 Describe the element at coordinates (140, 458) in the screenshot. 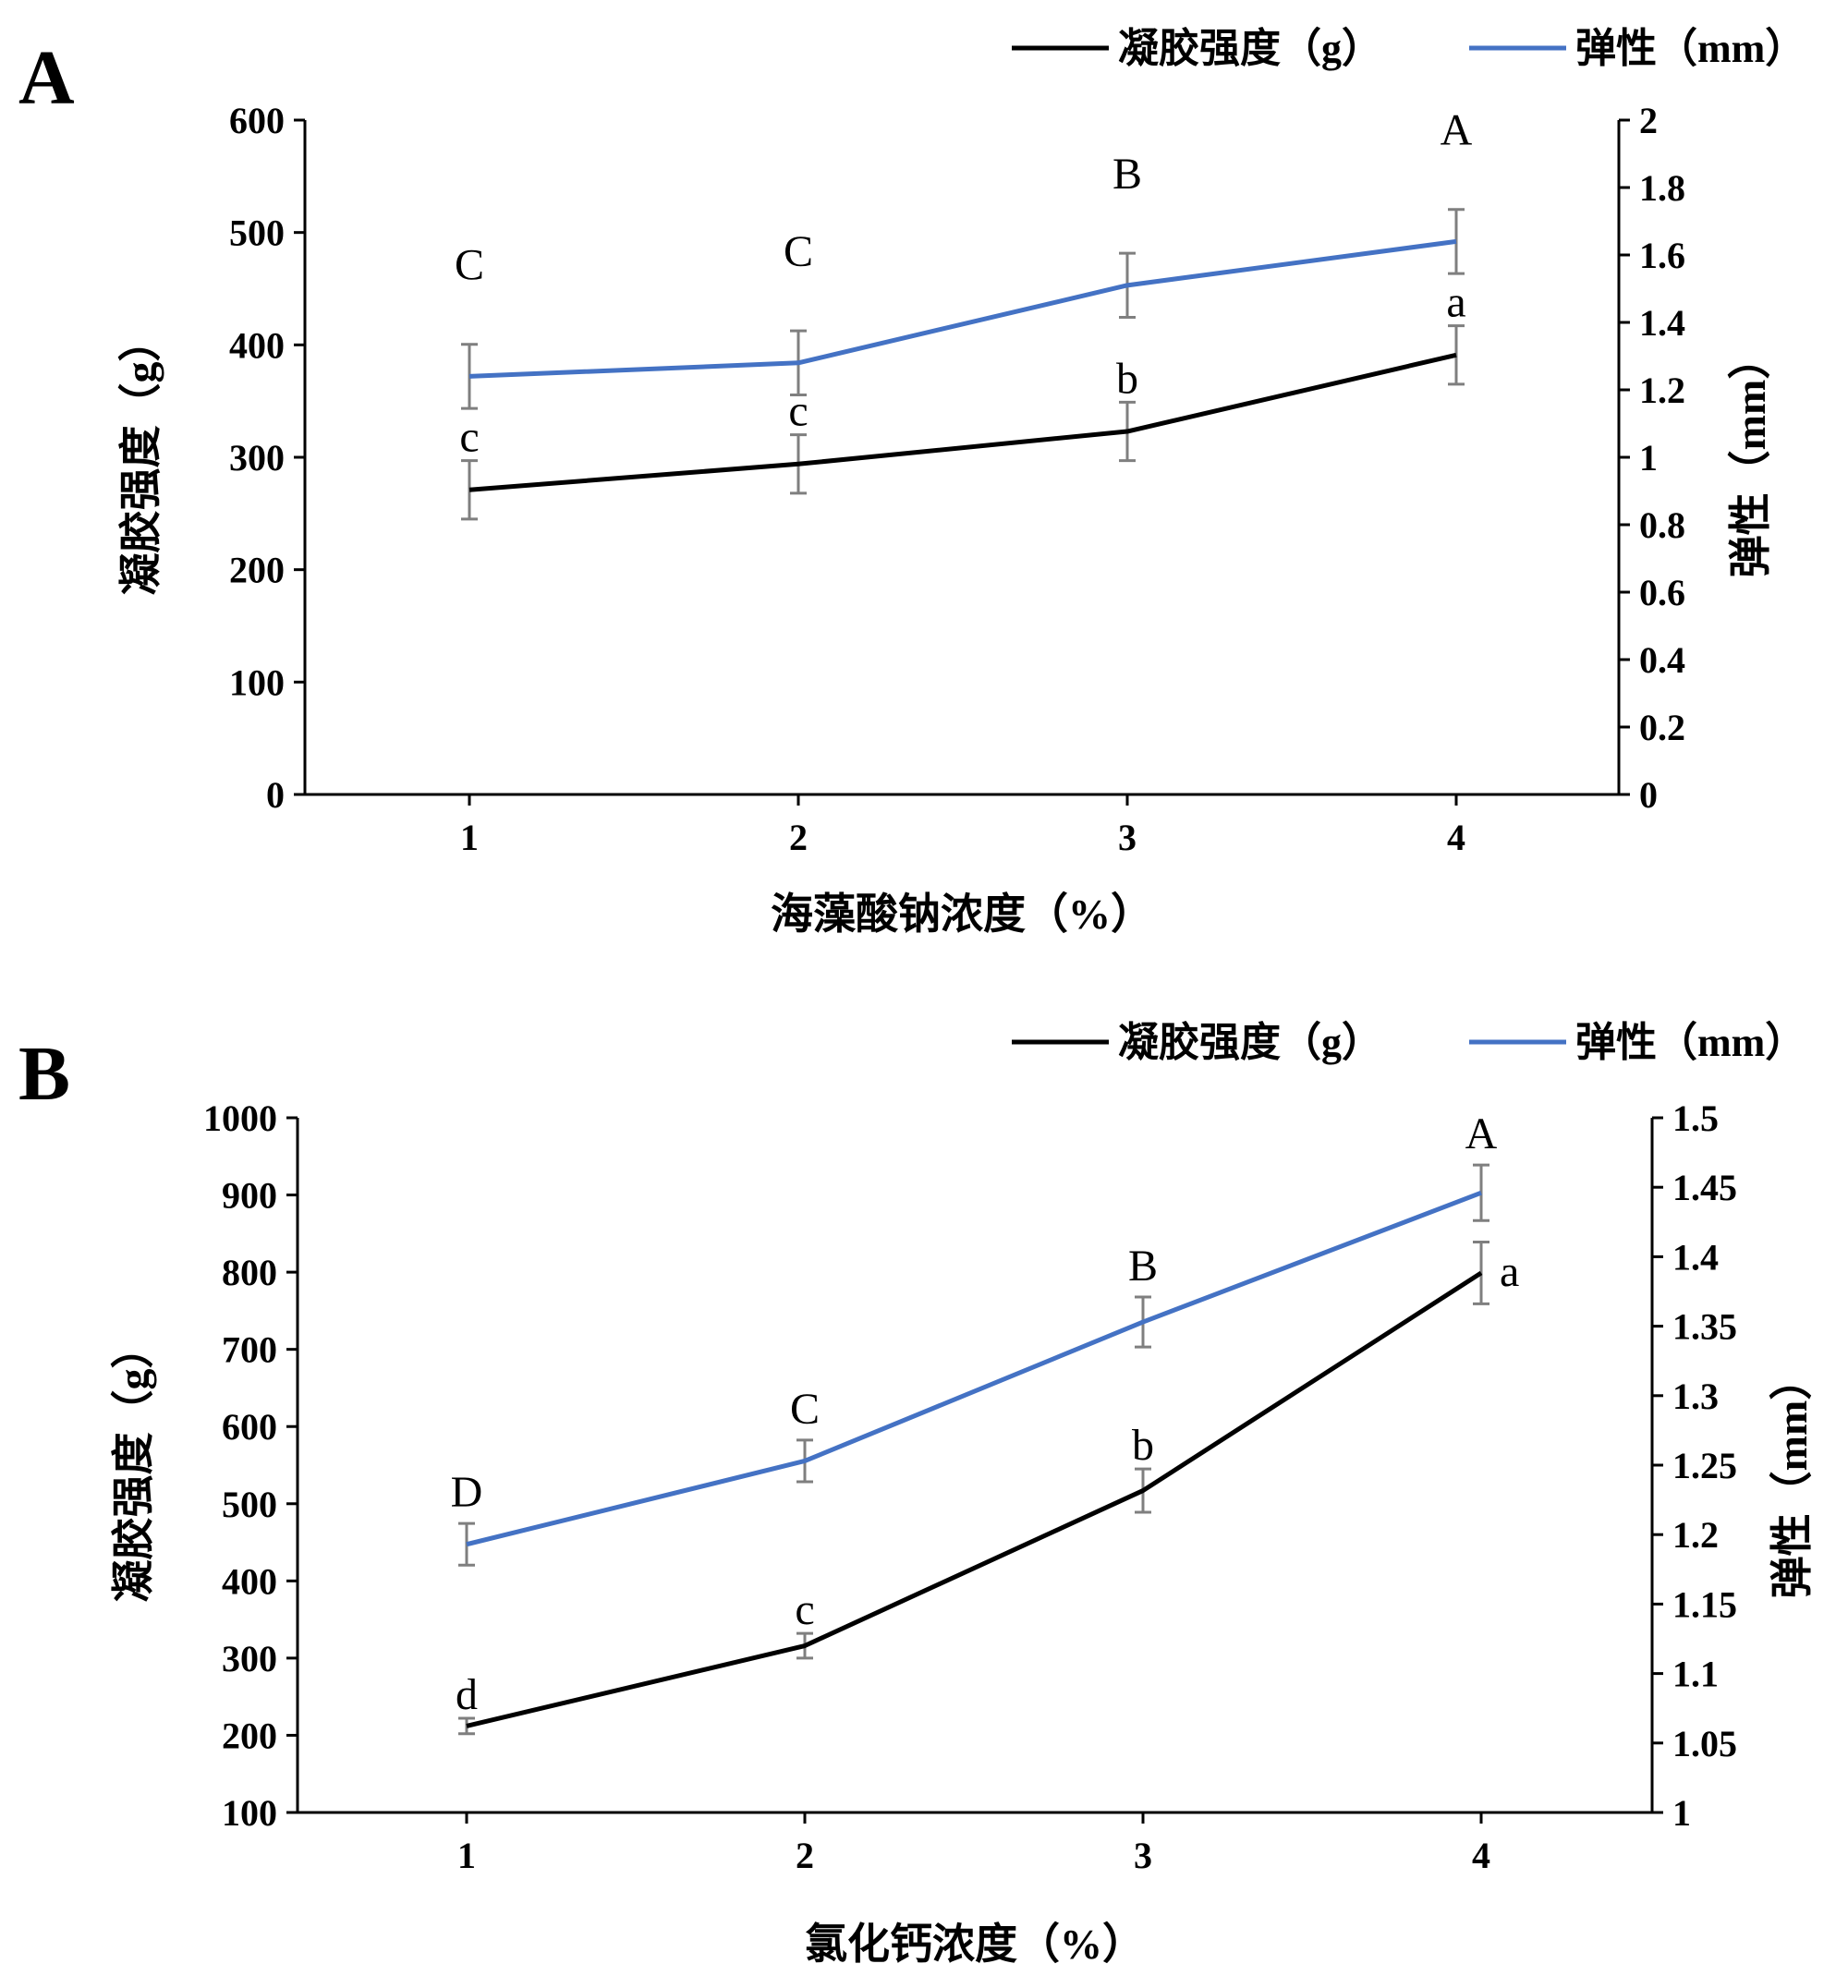

I see `panel-a-y-left-axis-title: 凝胶强度（g）` at that location.